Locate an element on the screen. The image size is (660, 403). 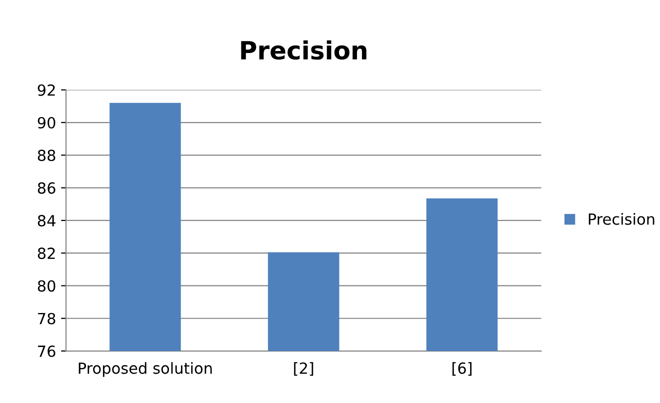
y-tick-label: 88 is located at coordinates (47, 156).